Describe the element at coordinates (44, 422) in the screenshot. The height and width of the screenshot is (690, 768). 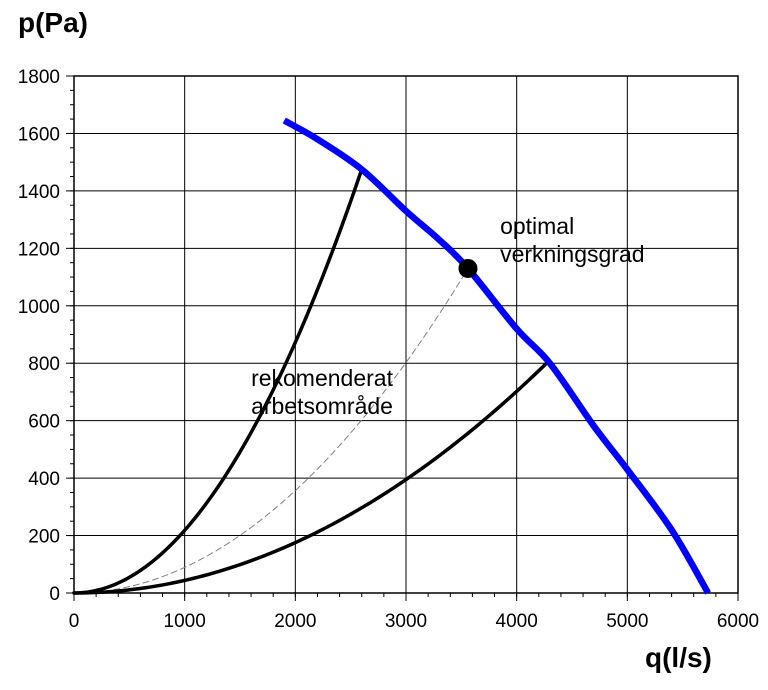
I see `y-tick-label: 600` at that location.